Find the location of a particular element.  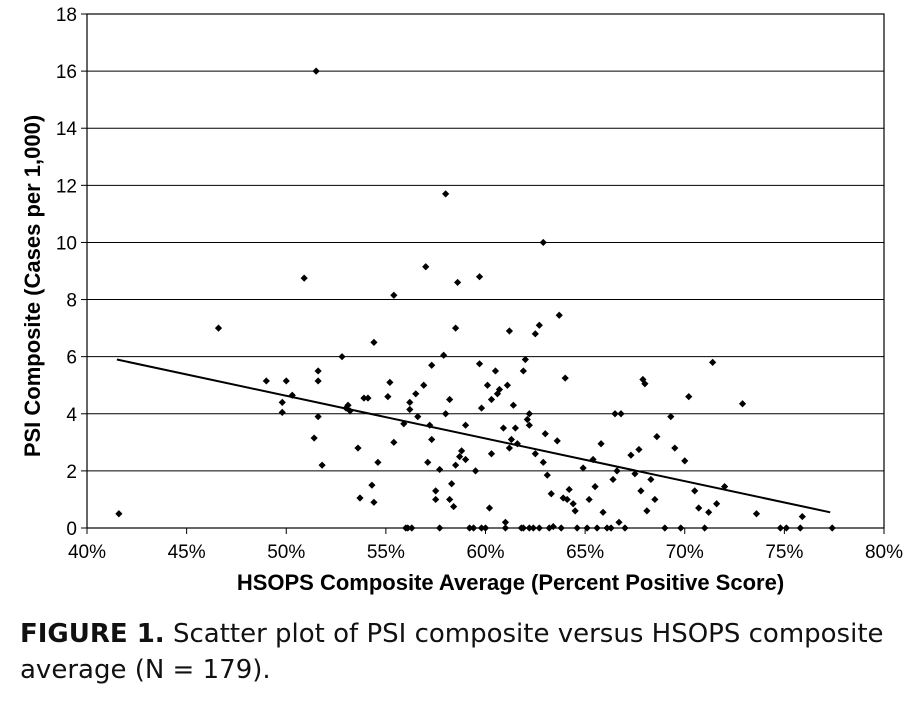

y-tick-label: 12 is located at coordinates (66, 186).